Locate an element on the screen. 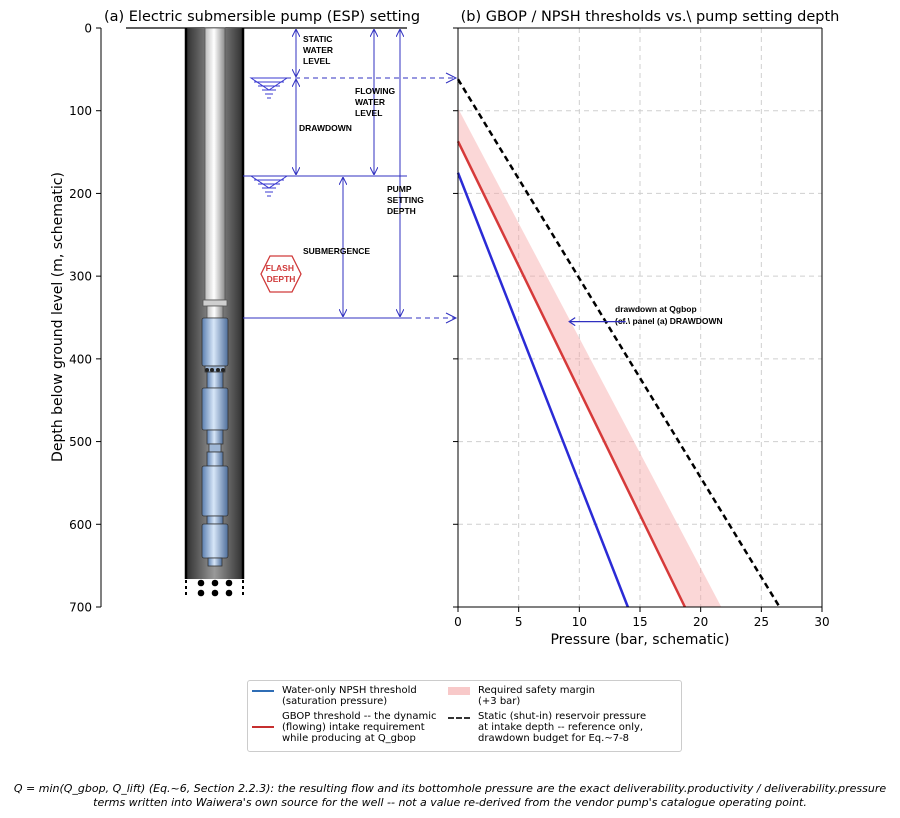  guide-arrow-static is located at coordinates (451, 78).